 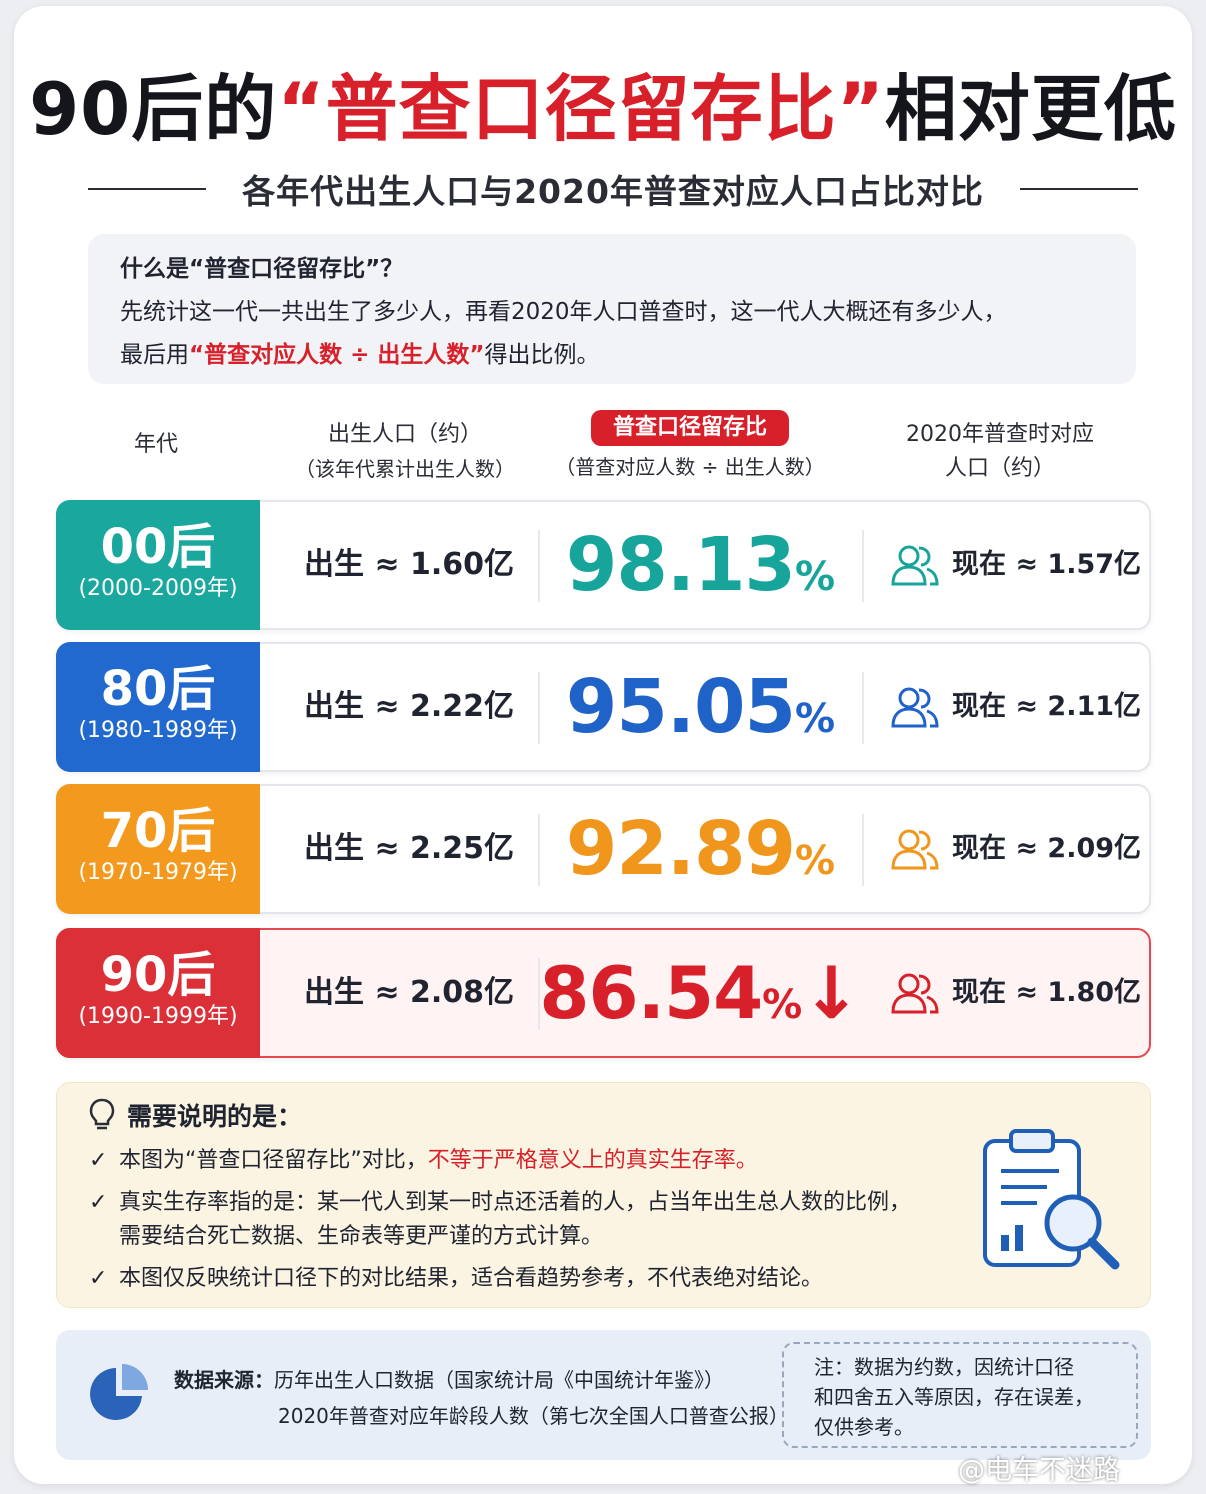 I want to click on ratio-value: 95.05%, so click(x=700, y=707).